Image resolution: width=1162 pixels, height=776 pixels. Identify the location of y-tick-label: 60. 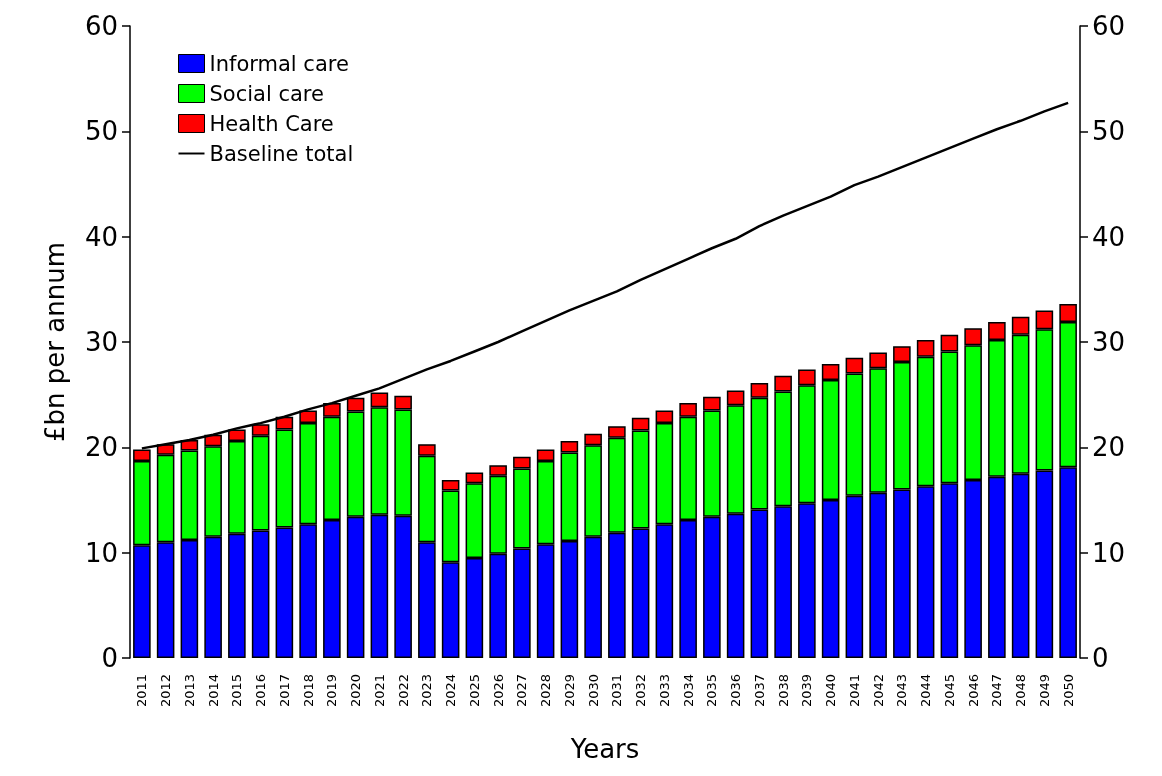
(101, 26).